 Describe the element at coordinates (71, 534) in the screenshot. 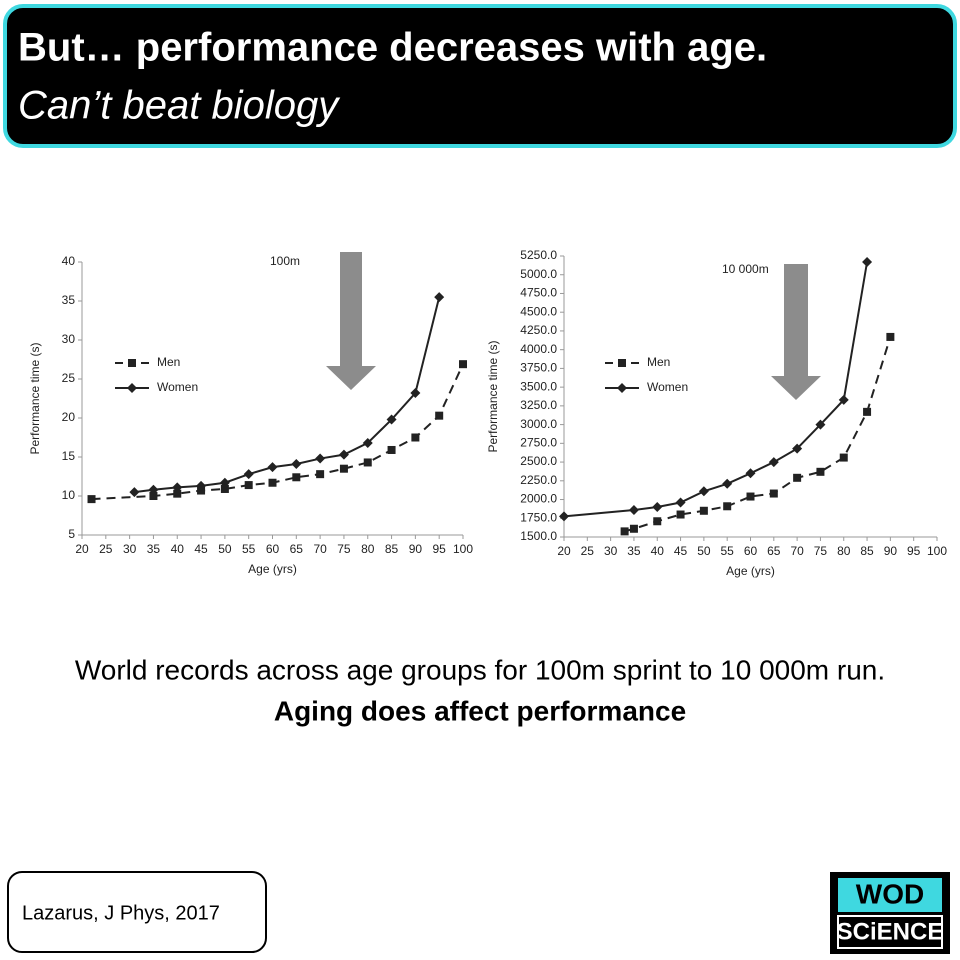

I see `y-tick-label: 5` at that location.